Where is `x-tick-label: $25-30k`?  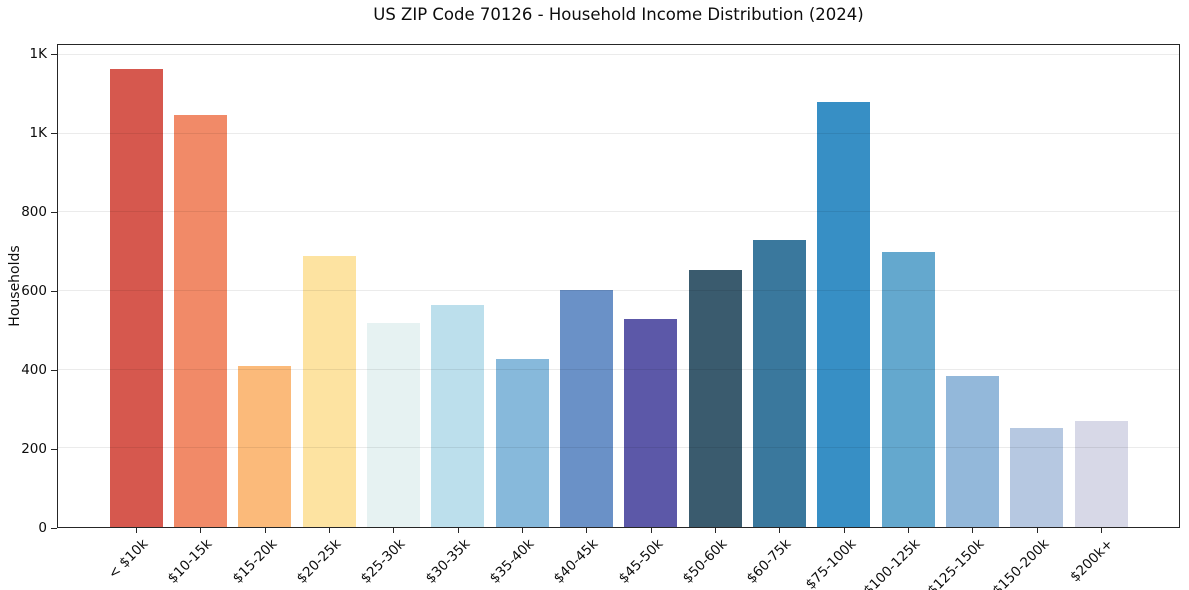
x-tick-label: $25-30k is located at coordinates (383, 561).